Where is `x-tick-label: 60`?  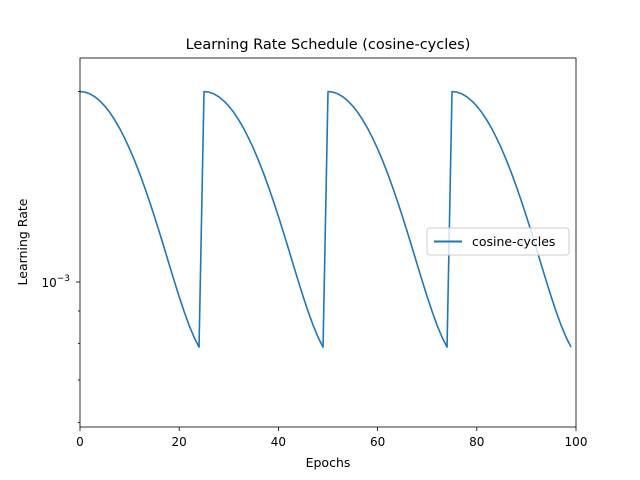
x-tick-label: 60 is located at coordinates (377, 442).